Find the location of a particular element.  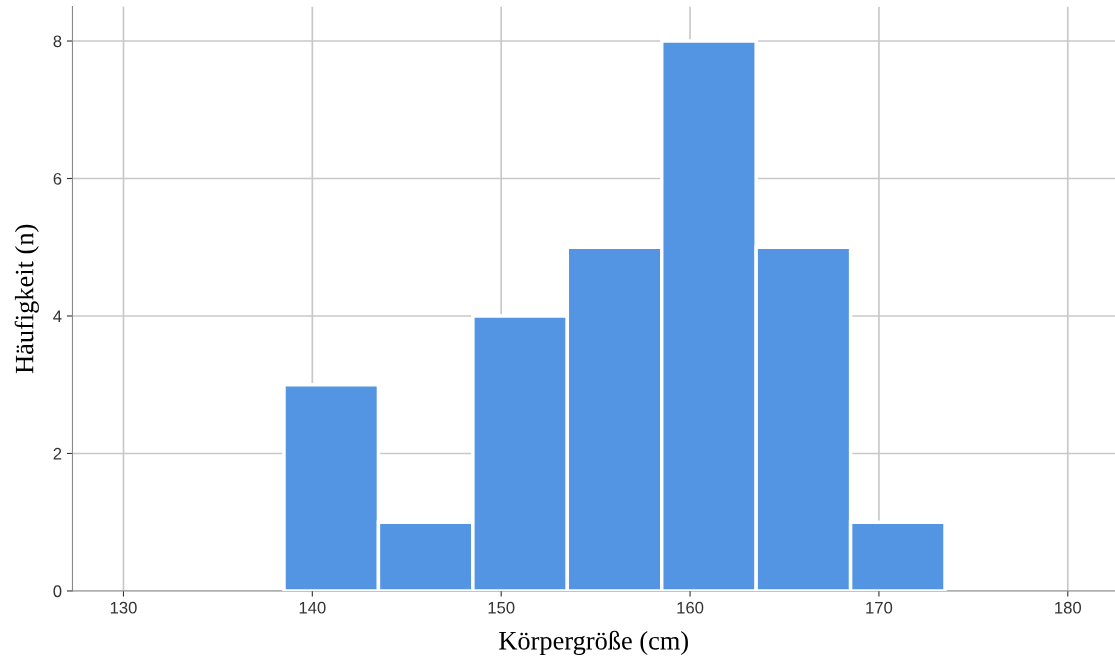

x-tick-label: 140 is located at coordinates (312, 607).